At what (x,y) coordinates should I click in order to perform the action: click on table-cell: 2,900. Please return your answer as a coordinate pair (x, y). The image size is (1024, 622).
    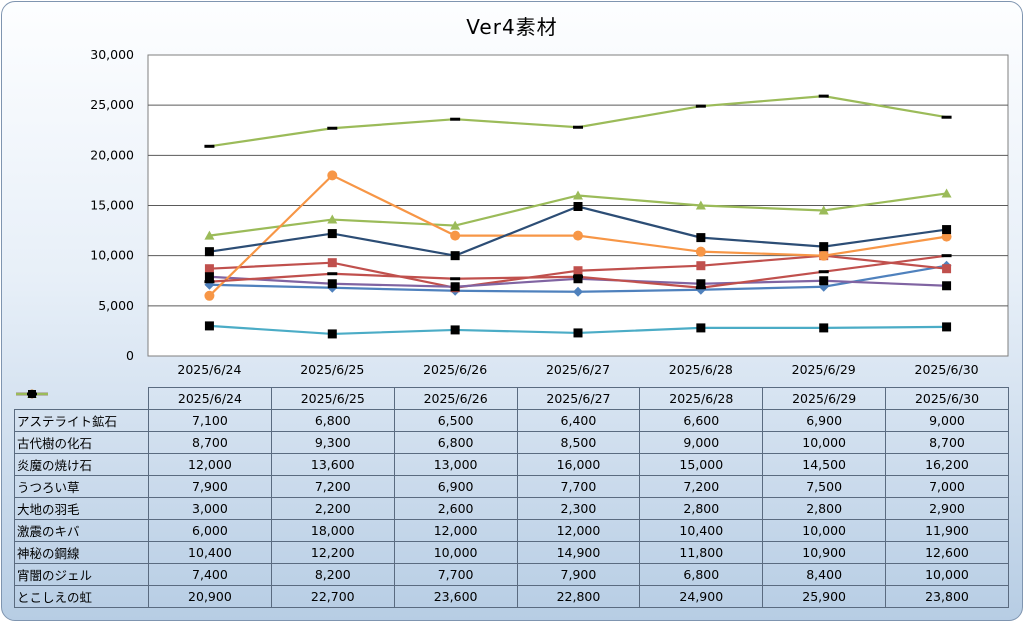
    Looking at the image, I should click on (947, 508).